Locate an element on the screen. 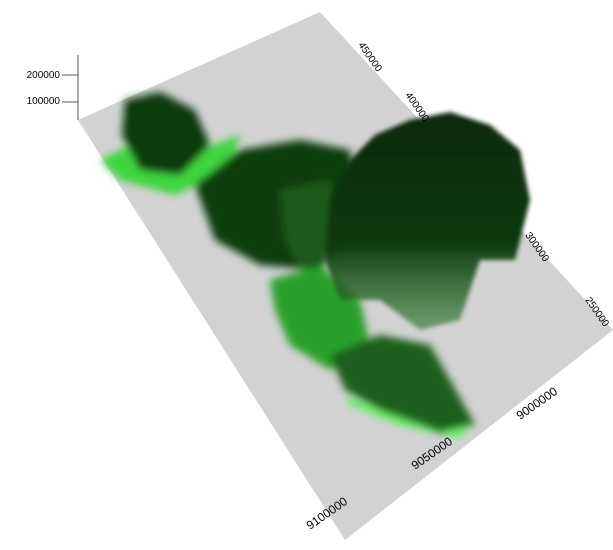 The image size is (613, 550). spike-block is located at coordinates (427, 221).